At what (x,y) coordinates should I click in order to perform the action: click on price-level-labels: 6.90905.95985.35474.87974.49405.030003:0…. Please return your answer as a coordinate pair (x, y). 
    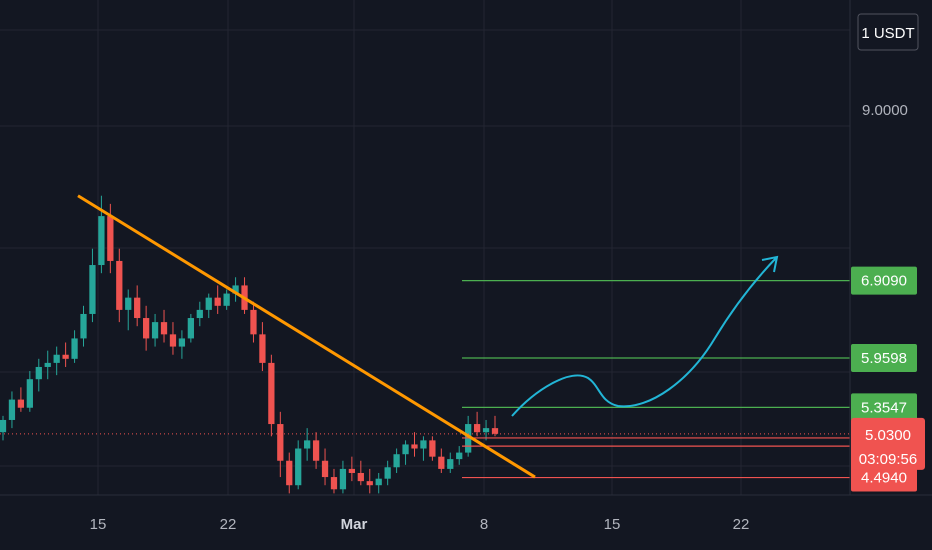
    Looking at the image, I should click on (888, 379).